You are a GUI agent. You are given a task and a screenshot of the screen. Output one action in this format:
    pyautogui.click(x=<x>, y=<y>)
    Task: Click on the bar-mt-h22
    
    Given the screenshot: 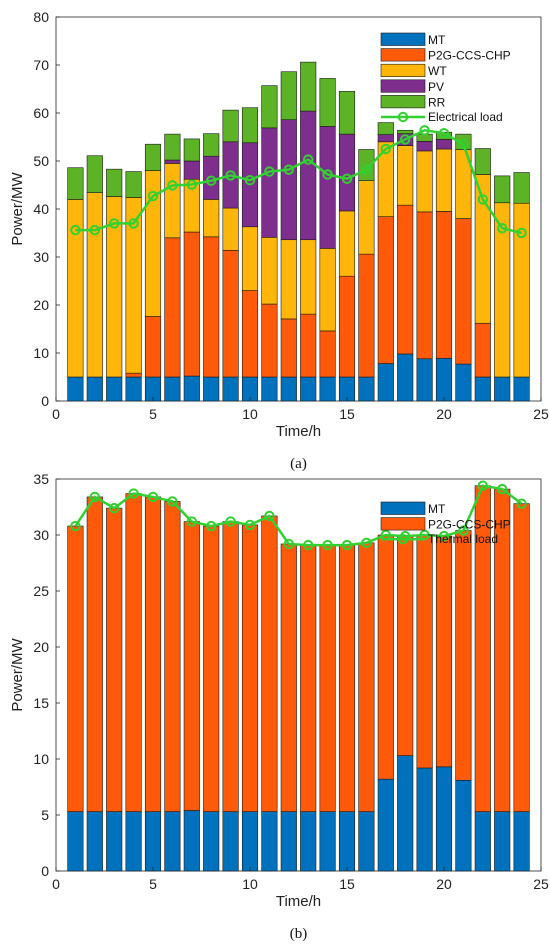 What is the action you would take?
    pyautogui.click(x=482, y=389)
    